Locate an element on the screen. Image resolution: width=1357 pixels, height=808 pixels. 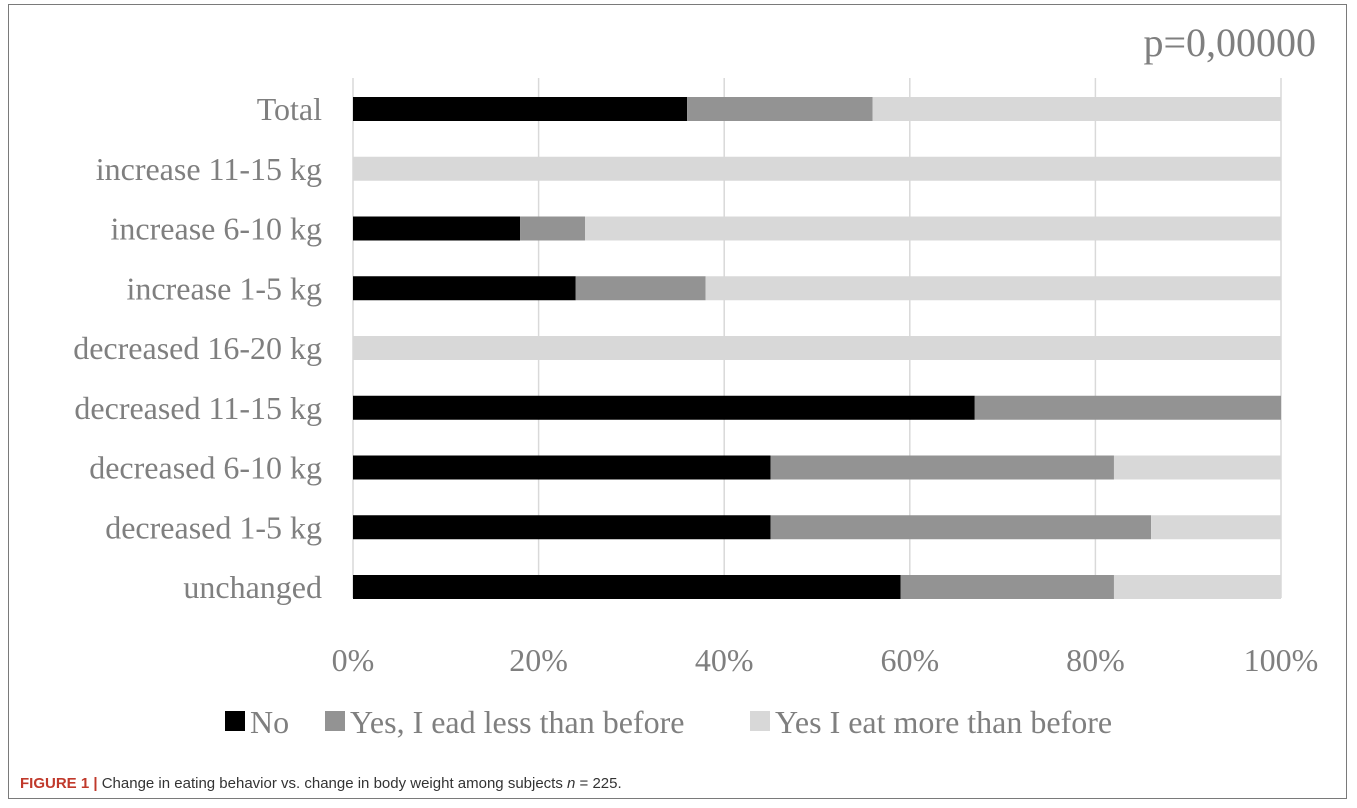
x-tick-label-4: 80% is located at coordinates (1095, 660).